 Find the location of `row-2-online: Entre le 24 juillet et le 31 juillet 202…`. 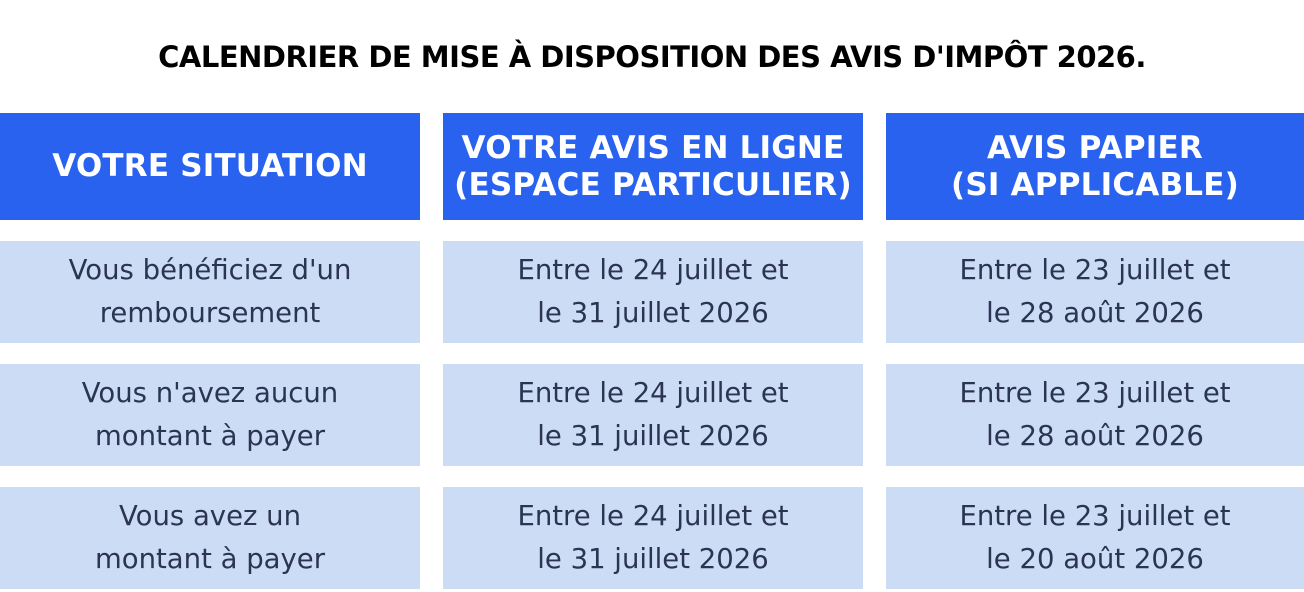

row-2-online: Entre le 24 juillet et le 31 juillet 202… is located at coordinates (653, 415).